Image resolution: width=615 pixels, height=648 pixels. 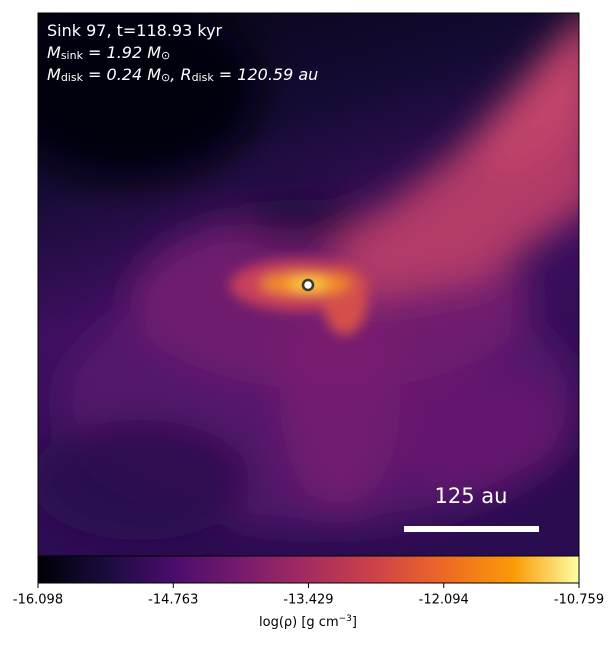 I want to click on annotation: Msink = 1.92 M⊙, so click(x=108, y=53).